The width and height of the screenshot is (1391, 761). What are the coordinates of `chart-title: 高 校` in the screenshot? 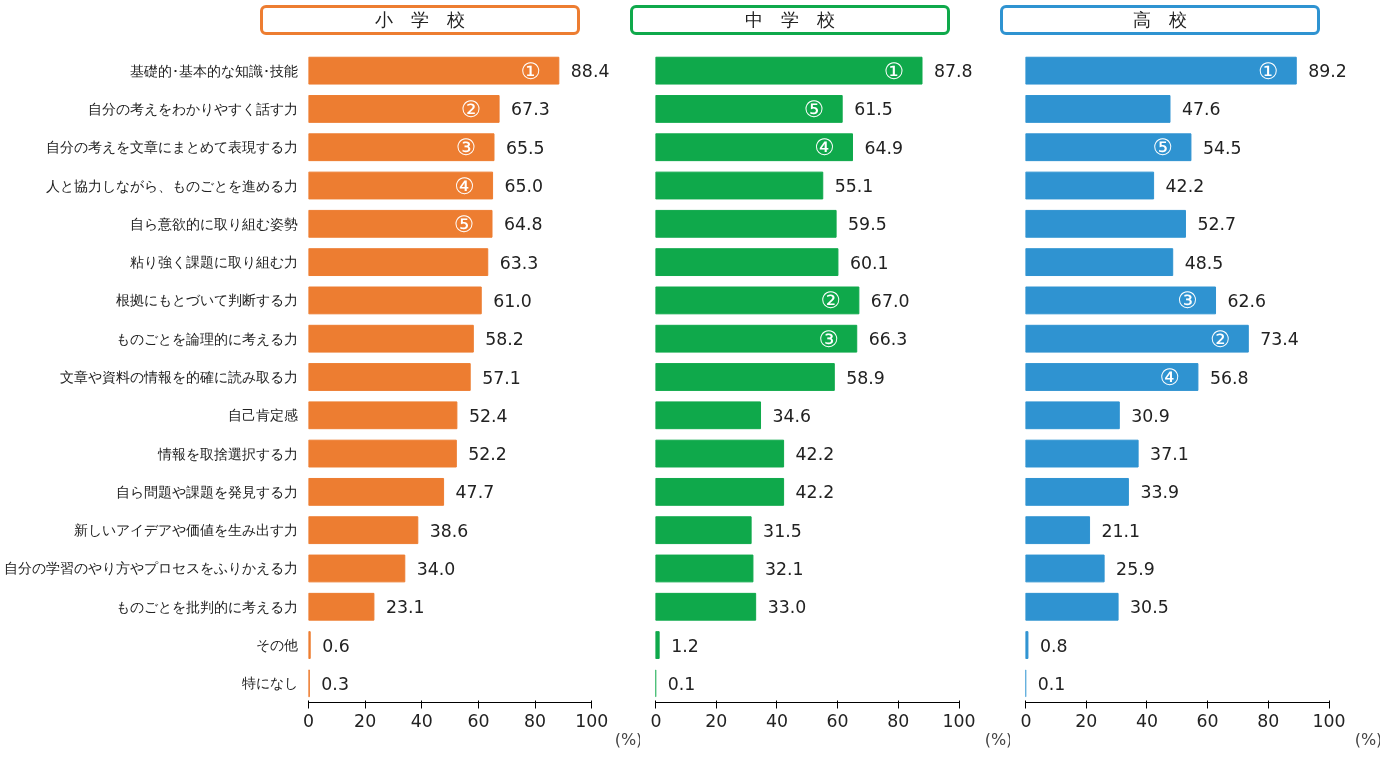 It's located at (1160, 20).